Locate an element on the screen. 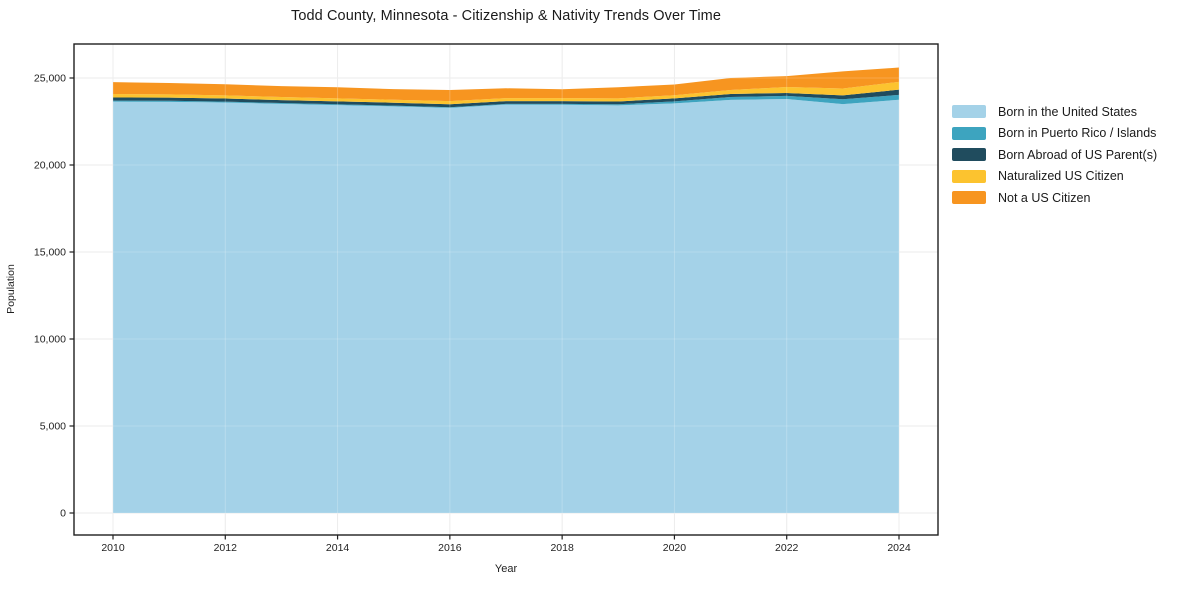 This screenshot has height=590, width=1189. x-tick-label: 2016 is located at coordinates (450, 548).